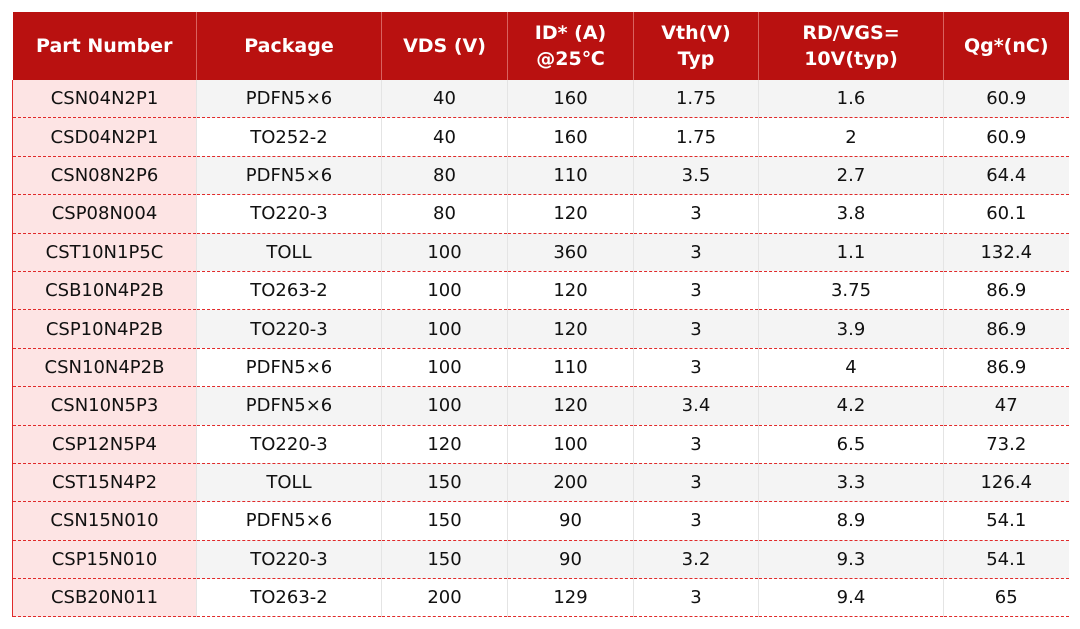  I want to click on cell-id: 360, so click(570, 252).